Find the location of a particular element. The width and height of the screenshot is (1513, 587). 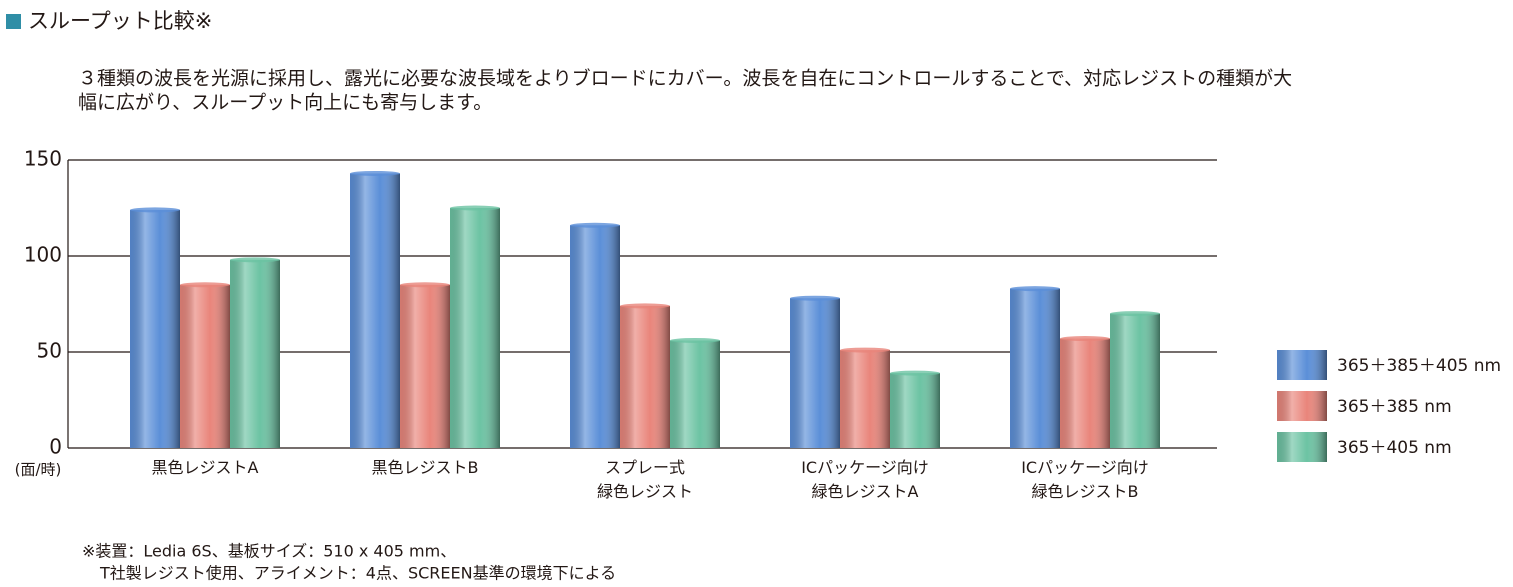

x-tick-label: 黒色レジストB is located at coordinates (425, 467).